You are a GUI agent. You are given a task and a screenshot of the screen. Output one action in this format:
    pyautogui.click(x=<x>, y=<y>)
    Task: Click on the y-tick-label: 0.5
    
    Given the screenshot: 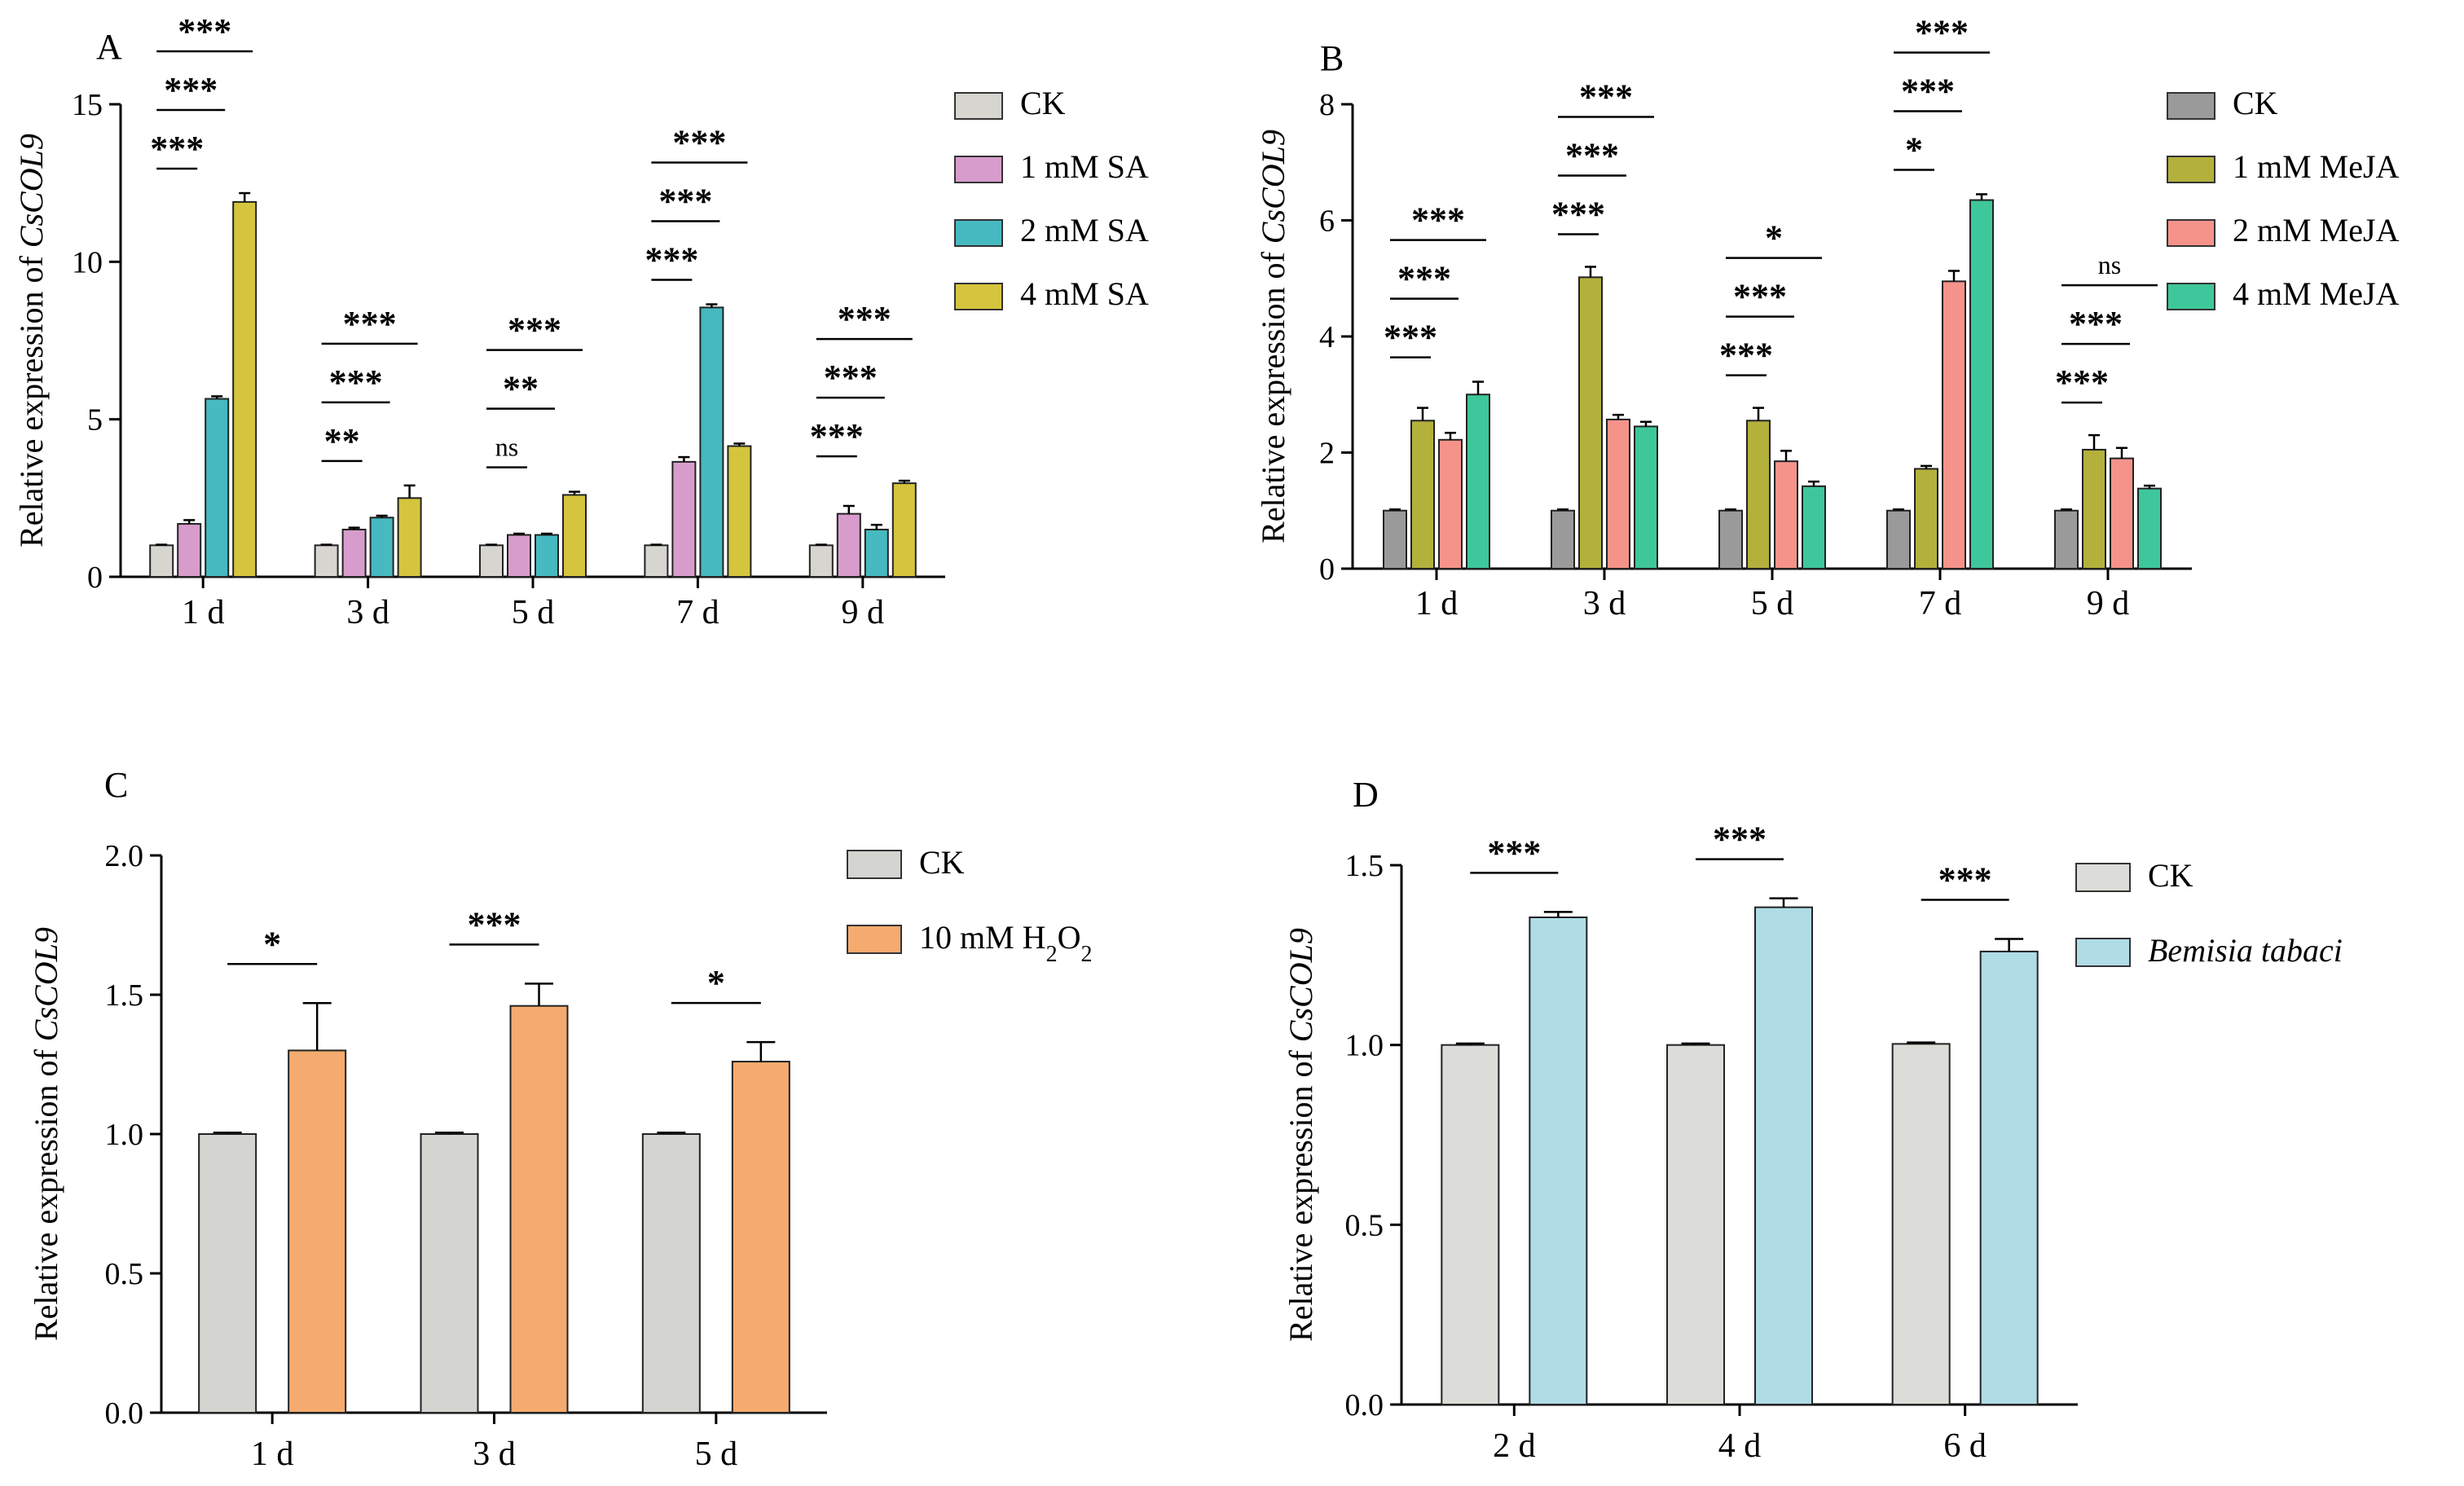 What is the action you would take?
    pyautogui.click(x=1364, y=1225)
    